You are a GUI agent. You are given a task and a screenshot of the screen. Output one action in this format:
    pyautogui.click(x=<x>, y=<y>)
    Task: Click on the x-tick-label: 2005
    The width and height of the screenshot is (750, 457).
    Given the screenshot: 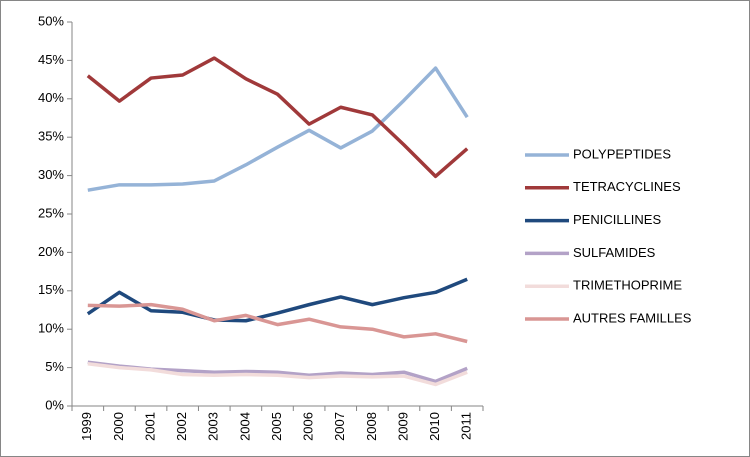 What is the action you would take?
    pyautogui.click(x=276, y=426)
    